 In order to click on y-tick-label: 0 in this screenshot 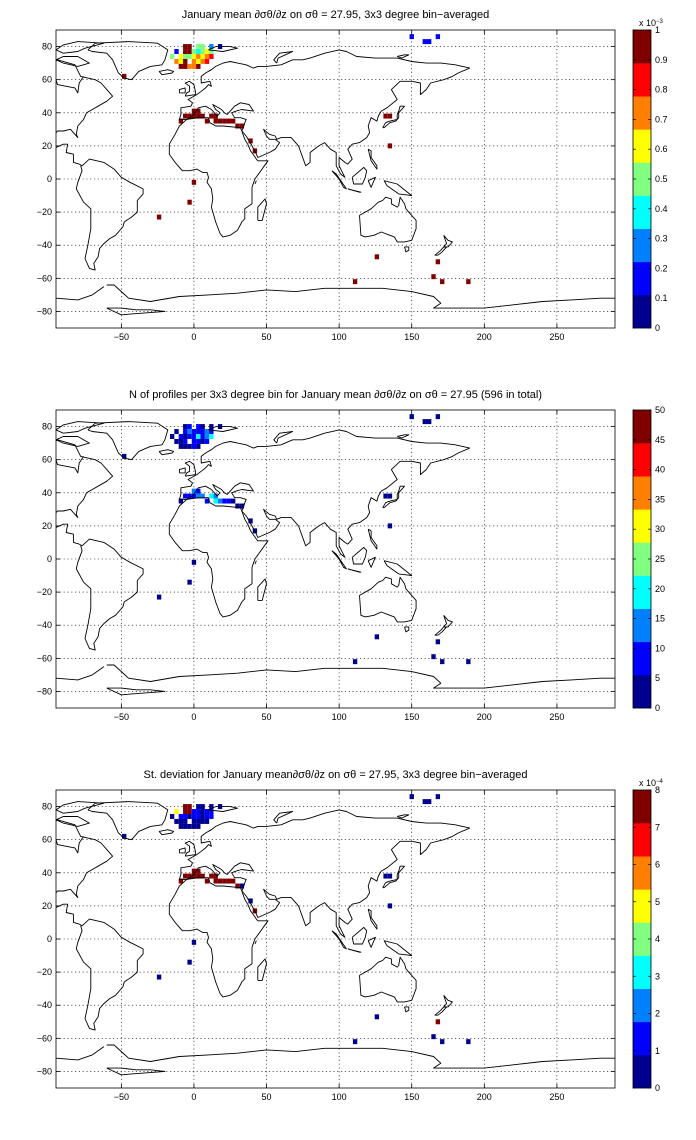, I will do `click(49, 559)`.